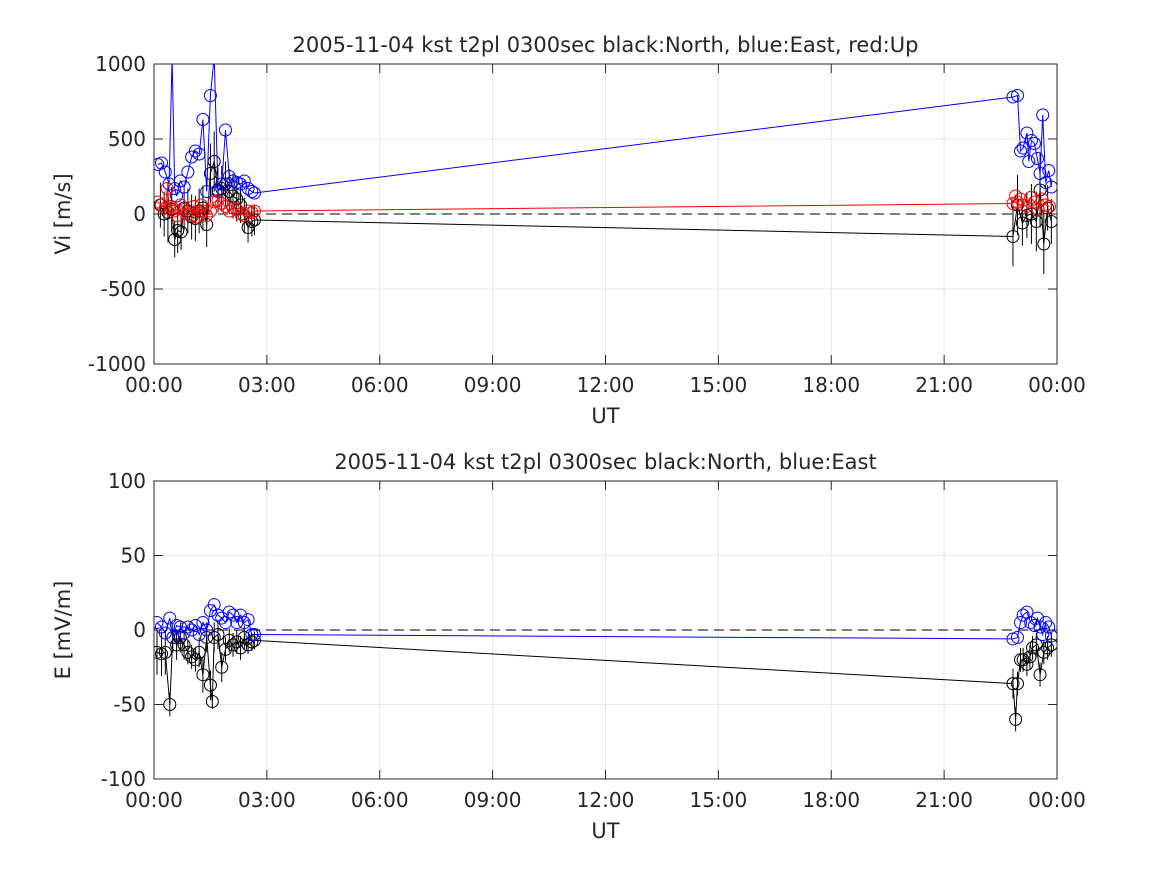  What do you see at coordinates (123, 779) in the screenshot?
I see `y-tick-label: -100` at bounding box center [123, 779].